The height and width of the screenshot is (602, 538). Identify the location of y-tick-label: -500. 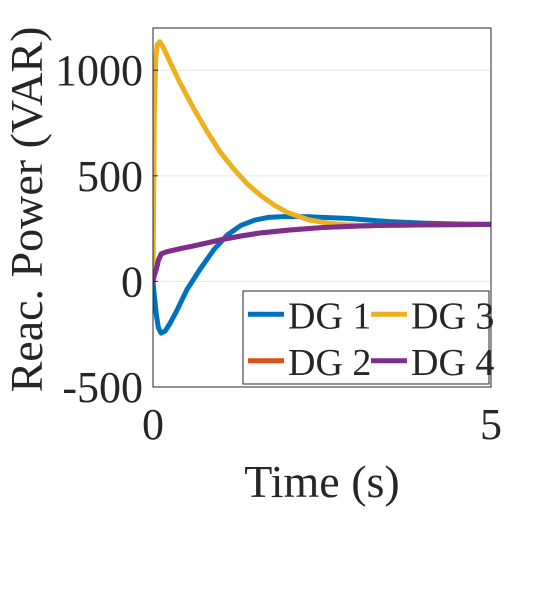
(102, 387).